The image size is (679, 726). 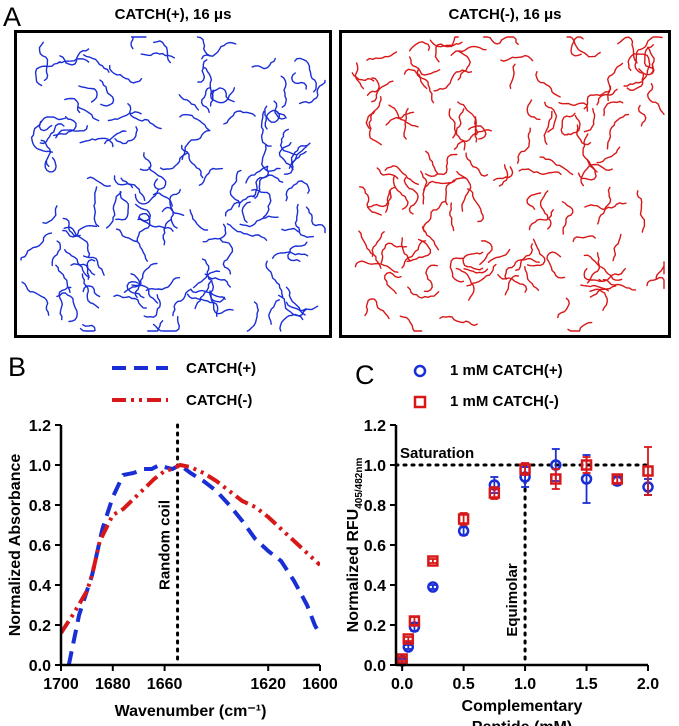 I want to click on data-point-catch-plus, so click(x=586, y=479).